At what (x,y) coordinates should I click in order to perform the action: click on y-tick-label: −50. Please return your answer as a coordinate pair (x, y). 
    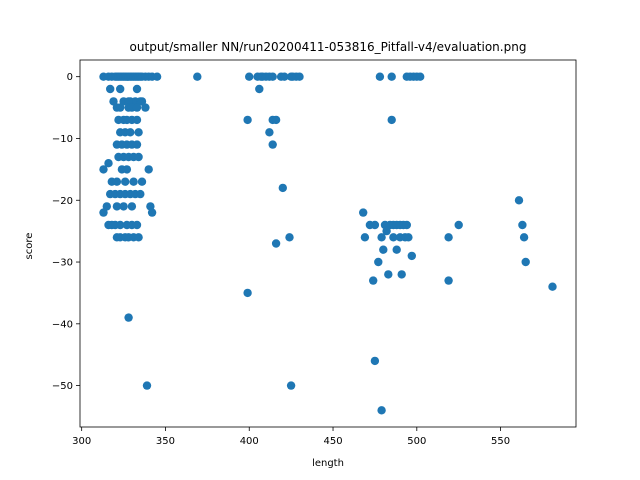
    Looking at the image, I should click on (62, 386).